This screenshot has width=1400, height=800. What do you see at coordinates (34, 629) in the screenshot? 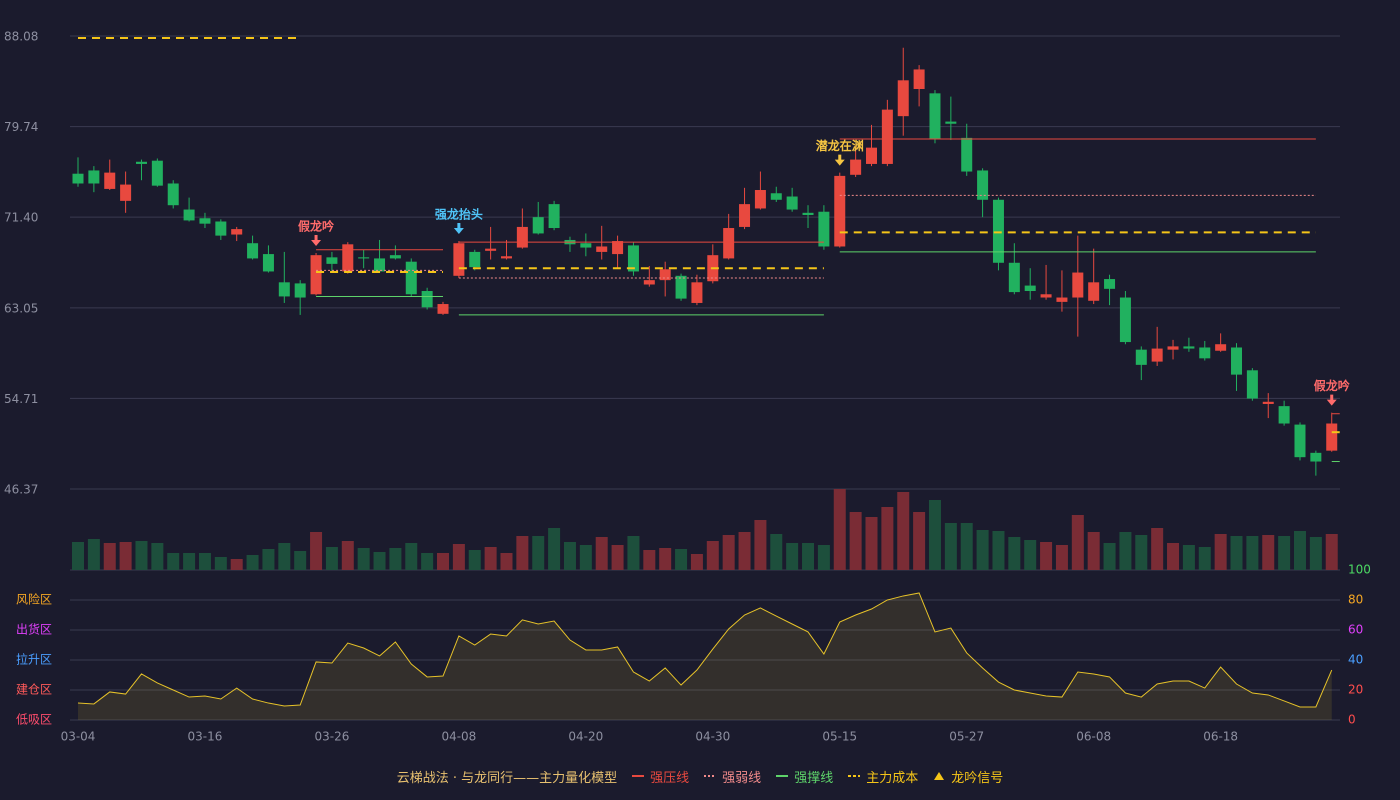
I see `zone-label: 出货区` at bounding box center [34, 629].